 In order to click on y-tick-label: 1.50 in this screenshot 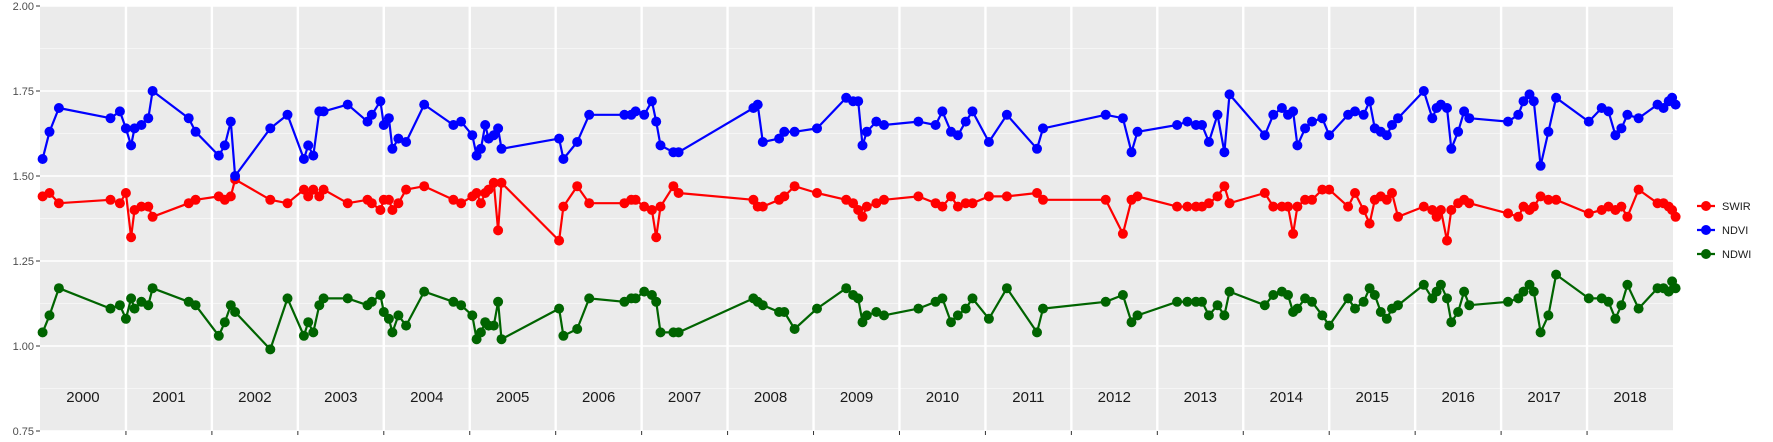, I will do `click(23, 177)`.